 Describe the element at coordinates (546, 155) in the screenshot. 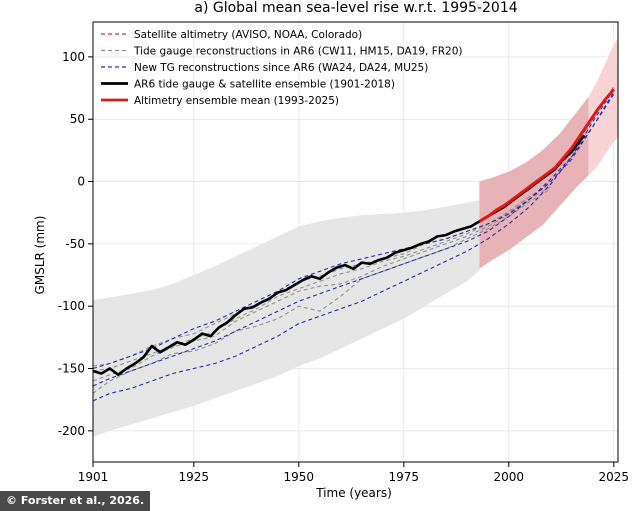

I see `series-line` at that location.